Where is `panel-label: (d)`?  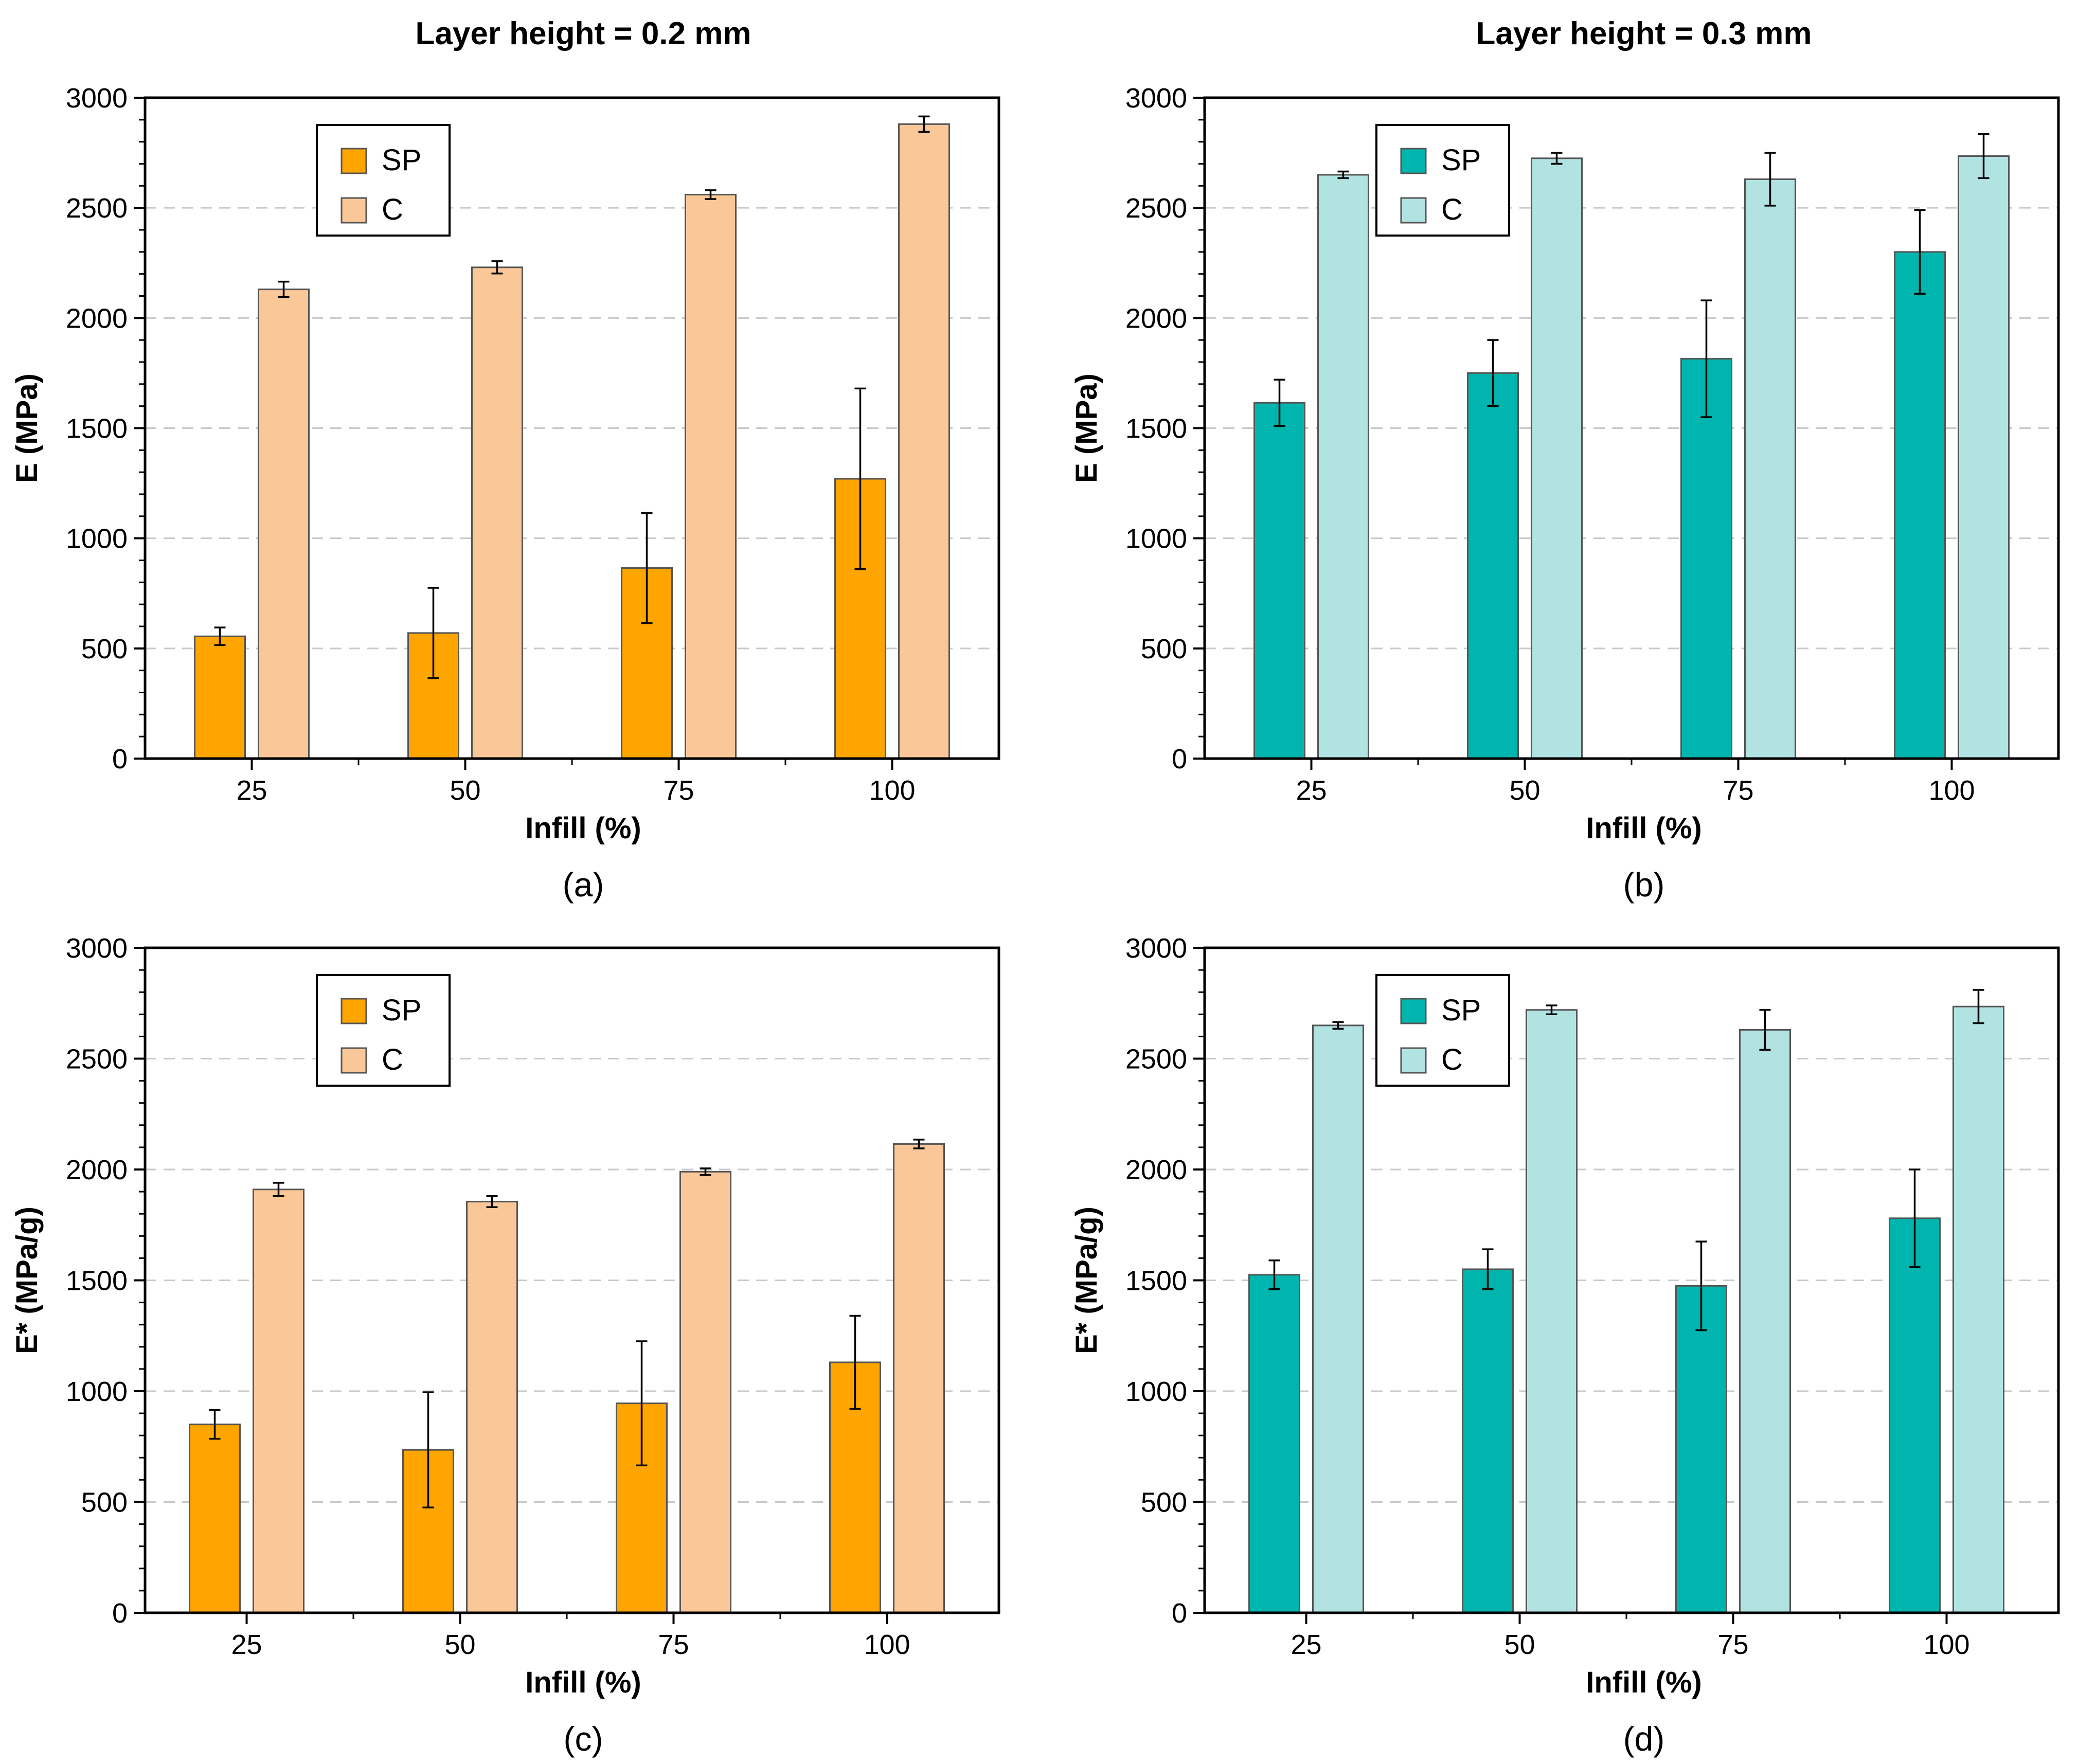 panel-label: (d) is located at coordinates (1644, 1739).